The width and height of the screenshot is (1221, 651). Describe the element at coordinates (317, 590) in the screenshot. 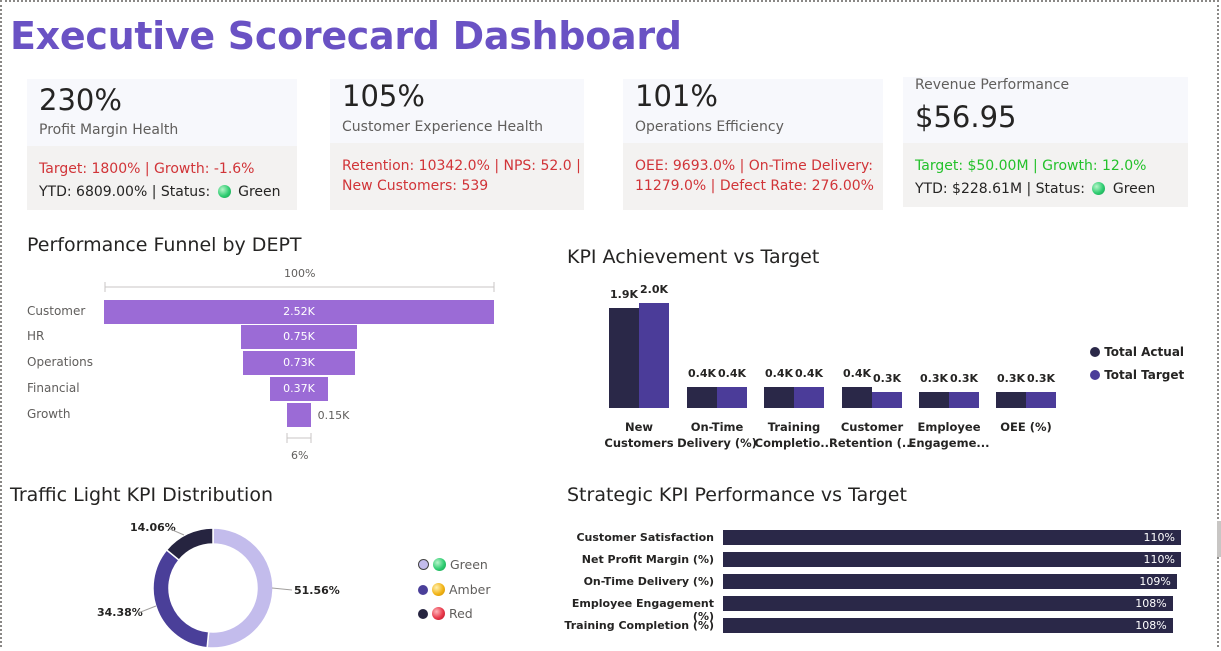

I see `slice-label-green: 51.56%` at that location.